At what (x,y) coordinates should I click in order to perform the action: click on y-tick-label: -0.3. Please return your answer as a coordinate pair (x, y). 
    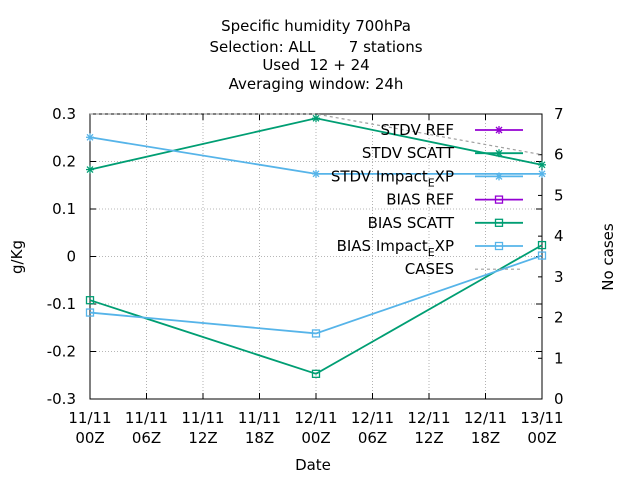
    Looking at the image, I should click on (61, 399).